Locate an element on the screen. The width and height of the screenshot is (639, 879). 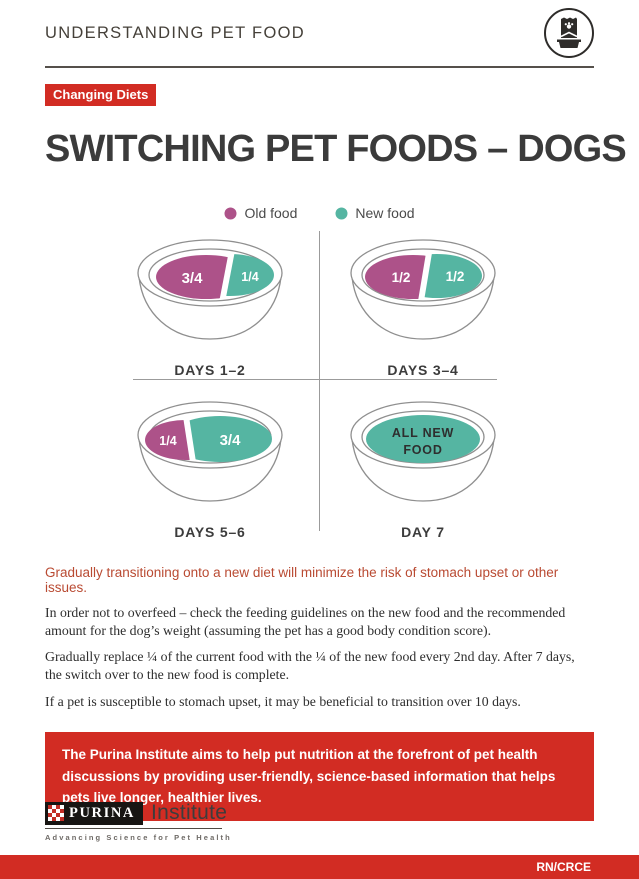
old-fraction-label: 1/4 is located at coordinates (167, 441).